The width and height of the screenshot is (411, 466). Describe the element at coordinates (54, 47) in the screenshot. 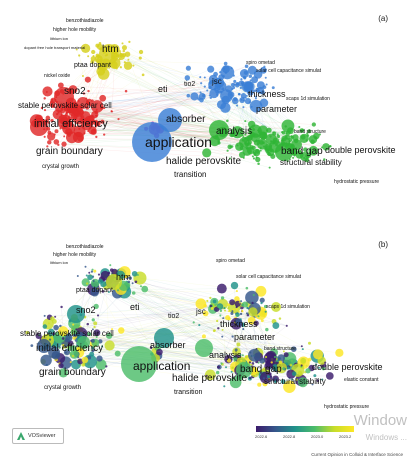

I see `term-label: dopant free hole transport material` at that location.